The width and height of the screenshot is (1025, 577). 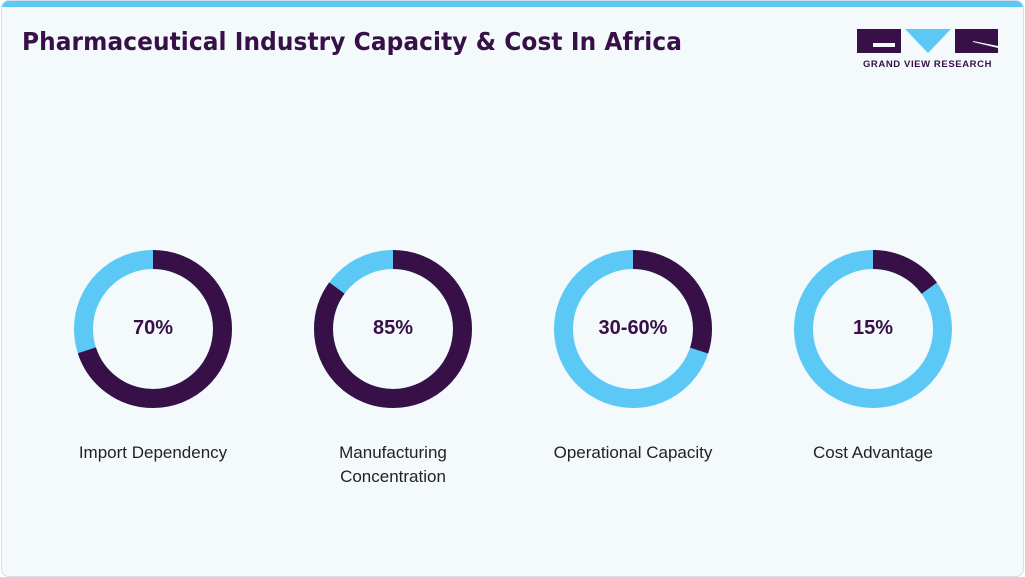 I want to click on gvr-logo: GRAND VIEW RESEARCH, so click(x=927, y=51).